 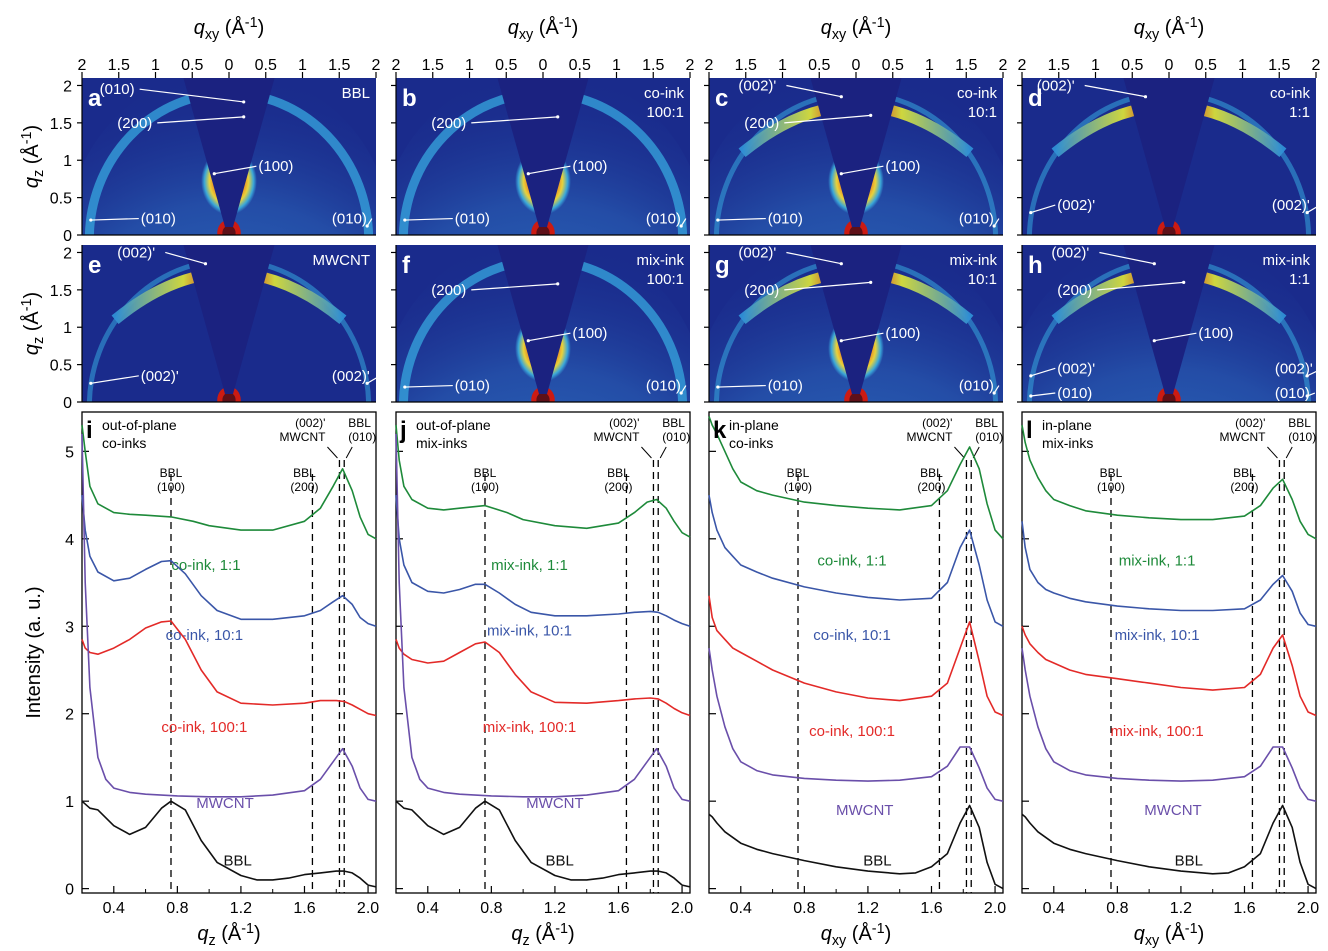 I want to click on reference-label: (002)', so click(x=937, y=423).